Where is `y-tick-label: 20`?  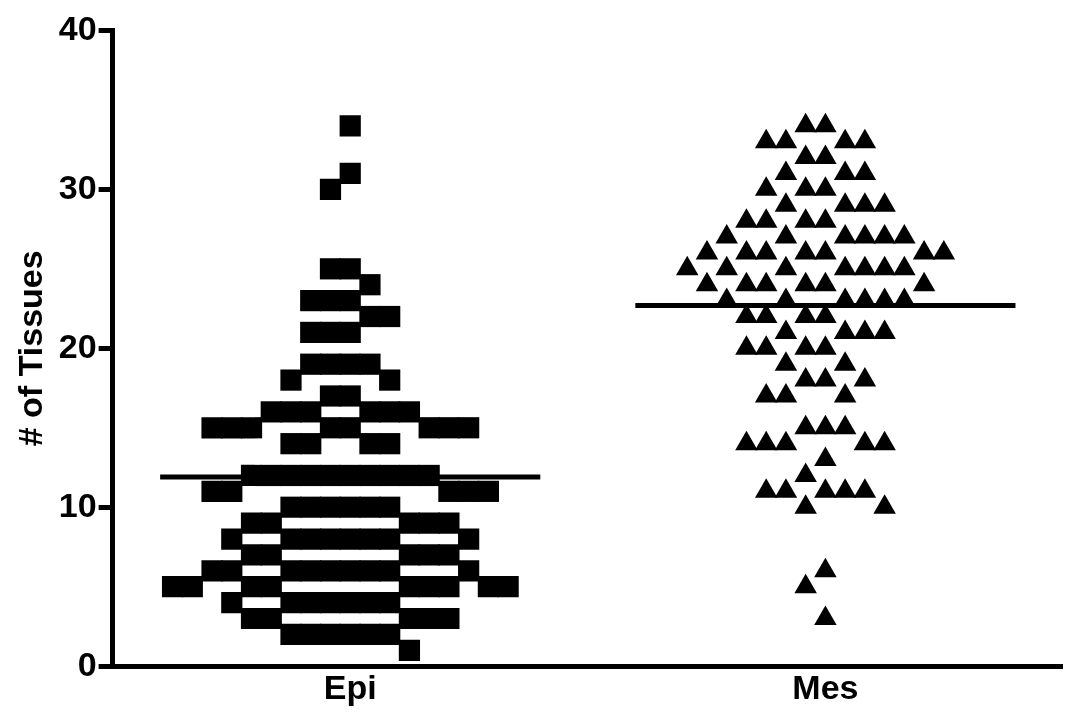 y-tick-label: 20 is located at coordinates (77, 345).